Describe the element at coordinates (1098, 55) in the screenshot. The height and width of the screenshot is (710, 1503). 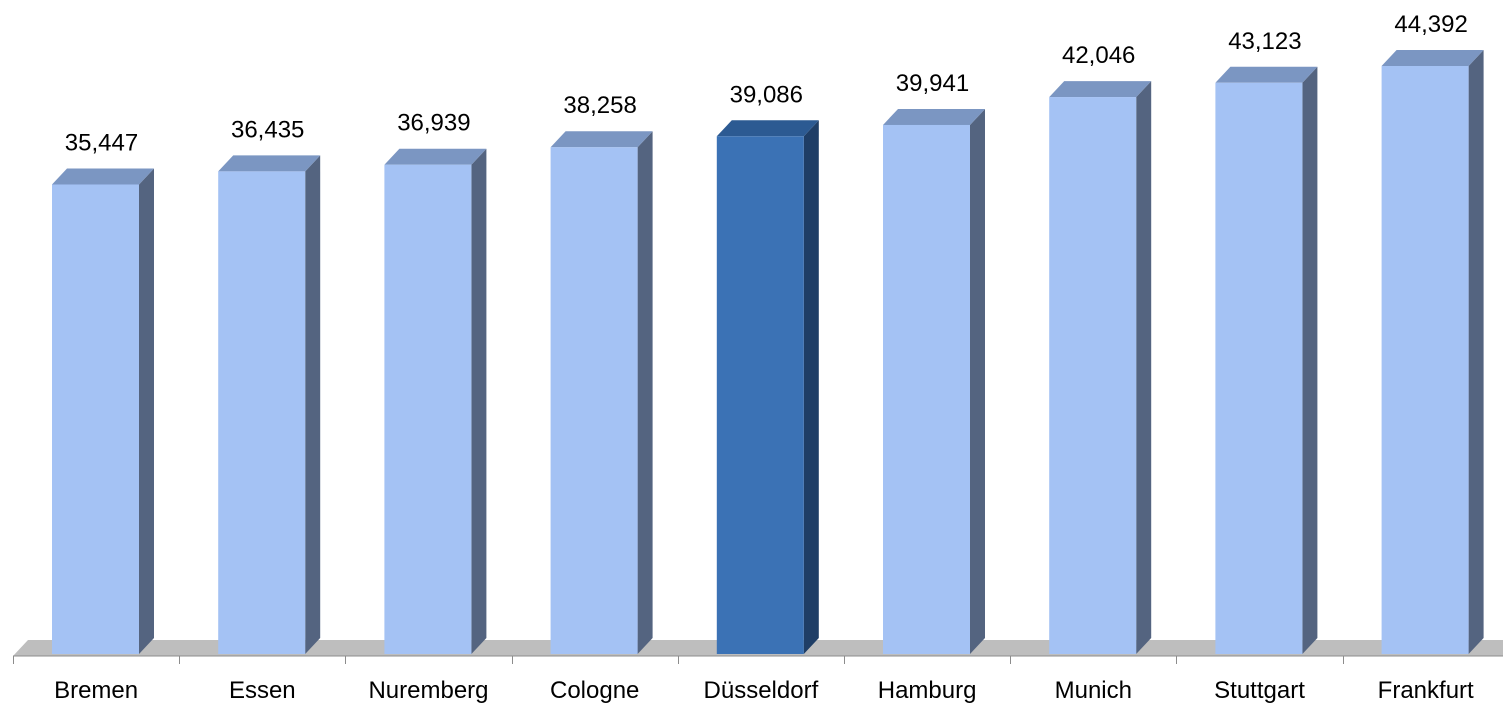
I see `data-label: 42,046` at that location.